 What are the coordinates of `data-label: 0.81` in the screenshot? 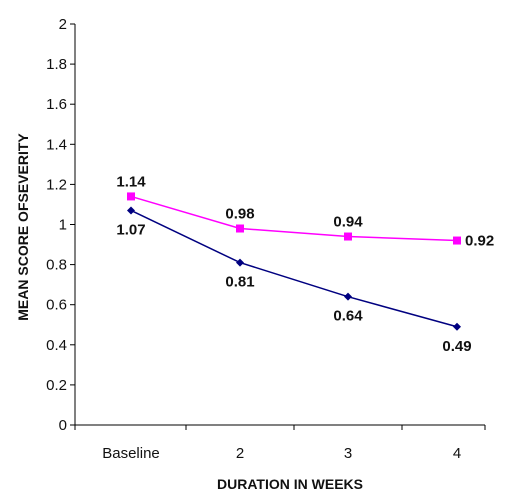 It's located at (239, 282).